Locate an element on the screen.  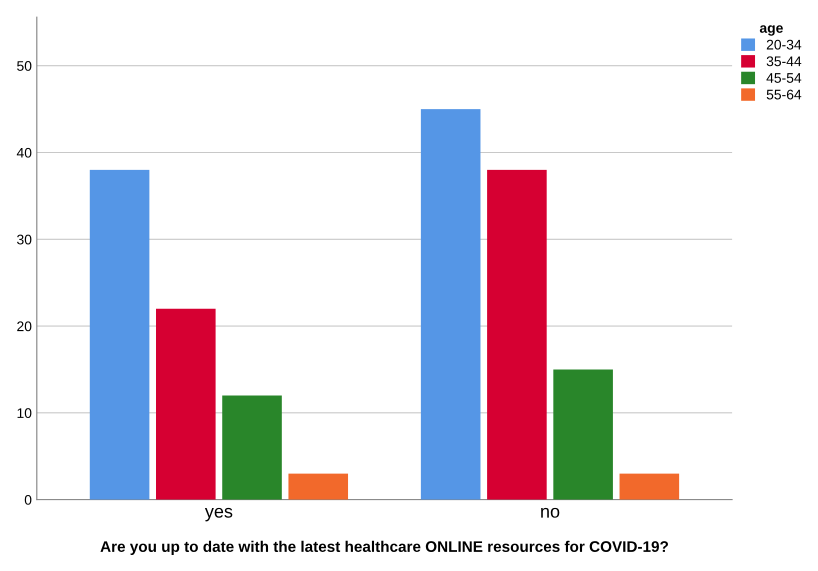
y-tick-label: 0 is located at coordinates (28, 499).